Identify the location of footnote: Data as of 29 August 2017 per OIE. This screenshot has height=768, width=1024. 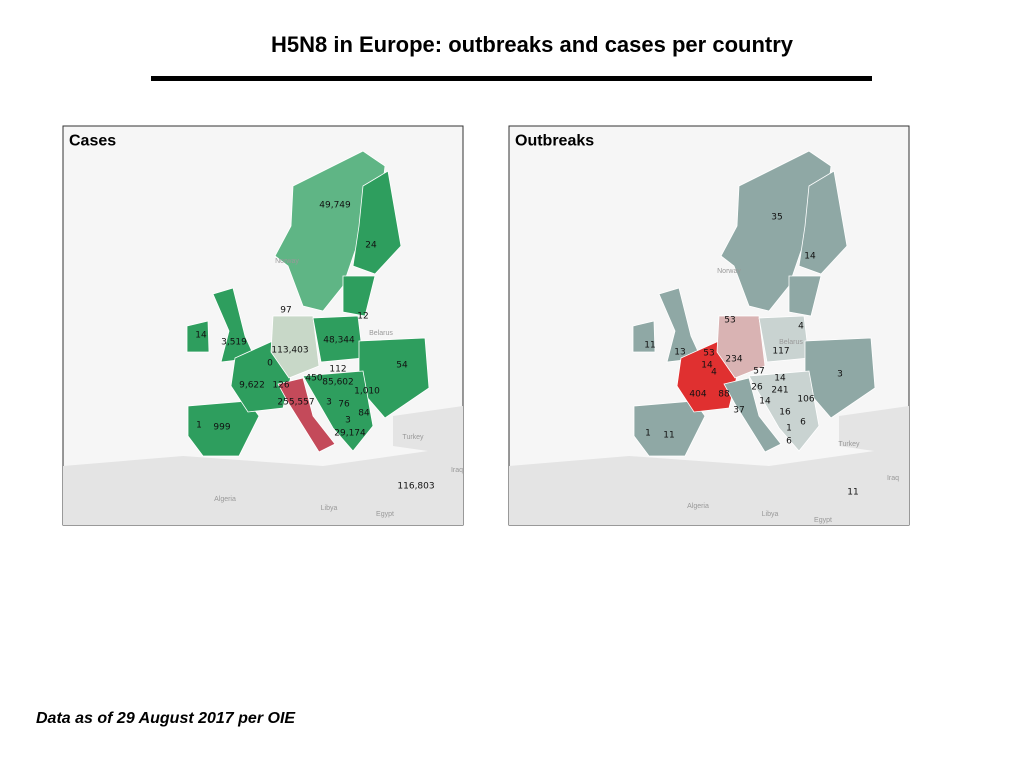
(166, 718).